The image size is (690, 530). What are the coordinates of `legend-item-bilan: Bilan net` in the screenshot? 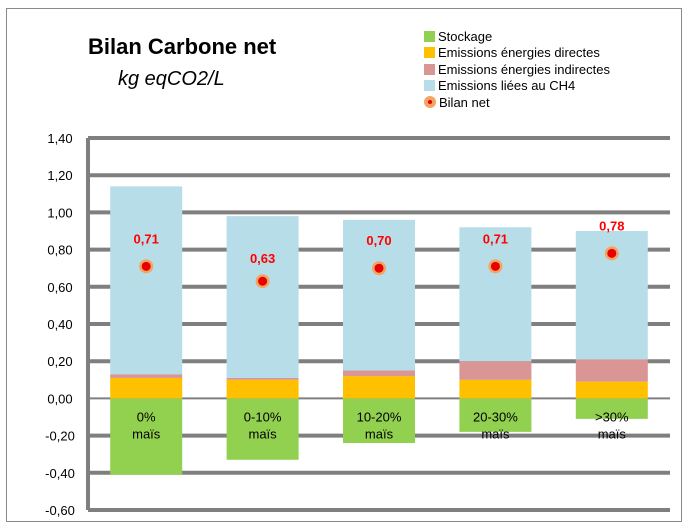 It's located at (517, 102).